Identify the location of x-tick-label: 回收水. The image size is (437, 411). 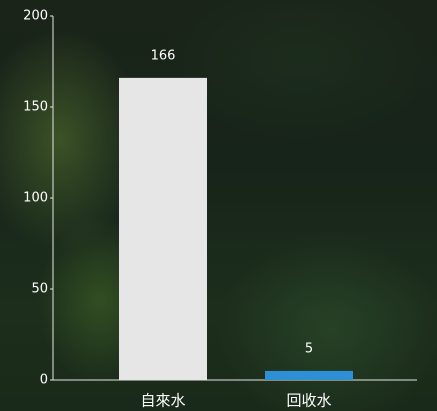
(308, 401).